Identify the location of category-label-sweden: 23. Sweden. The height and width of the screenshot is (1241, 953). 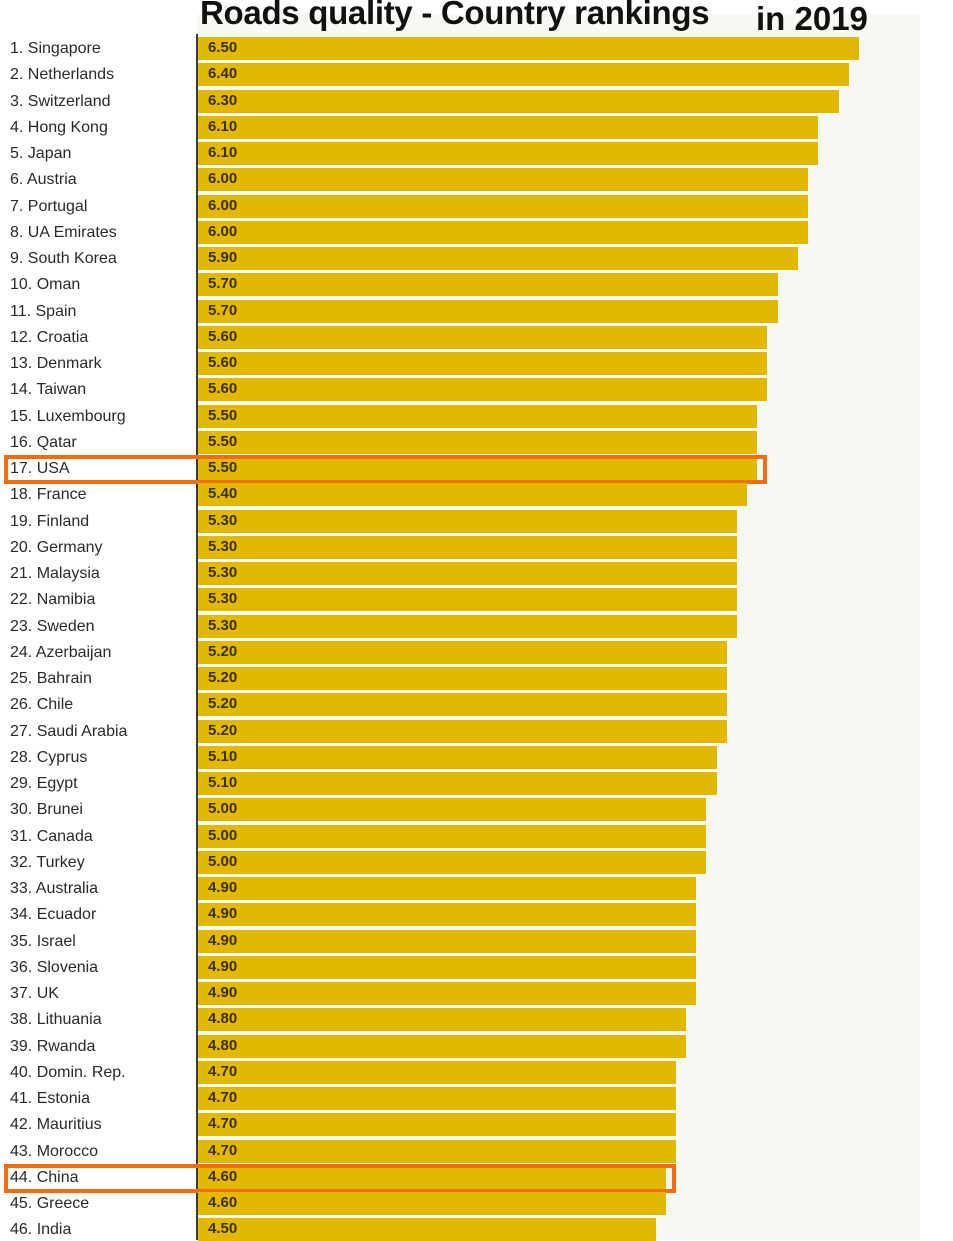
(52, 626).